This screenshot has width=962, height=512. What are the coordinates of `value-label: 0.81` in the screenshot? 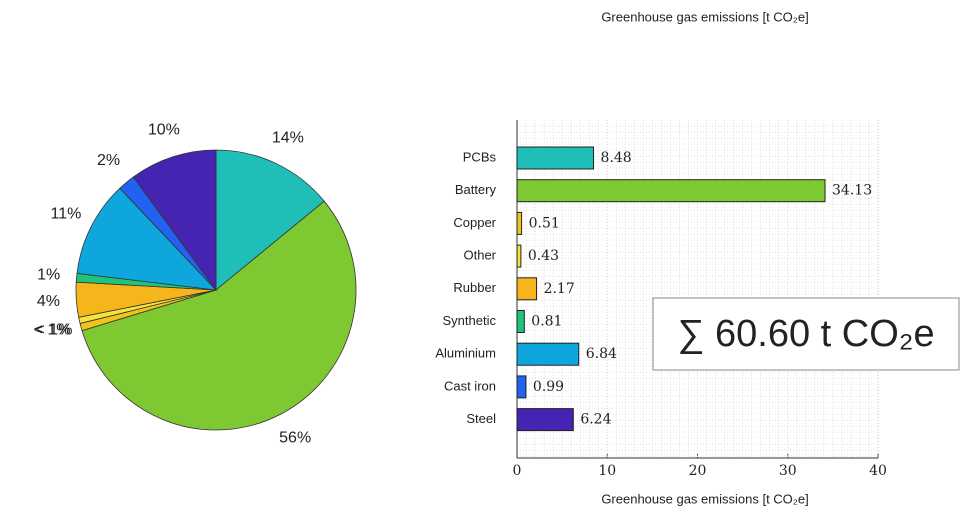 It's located at (546, 322).